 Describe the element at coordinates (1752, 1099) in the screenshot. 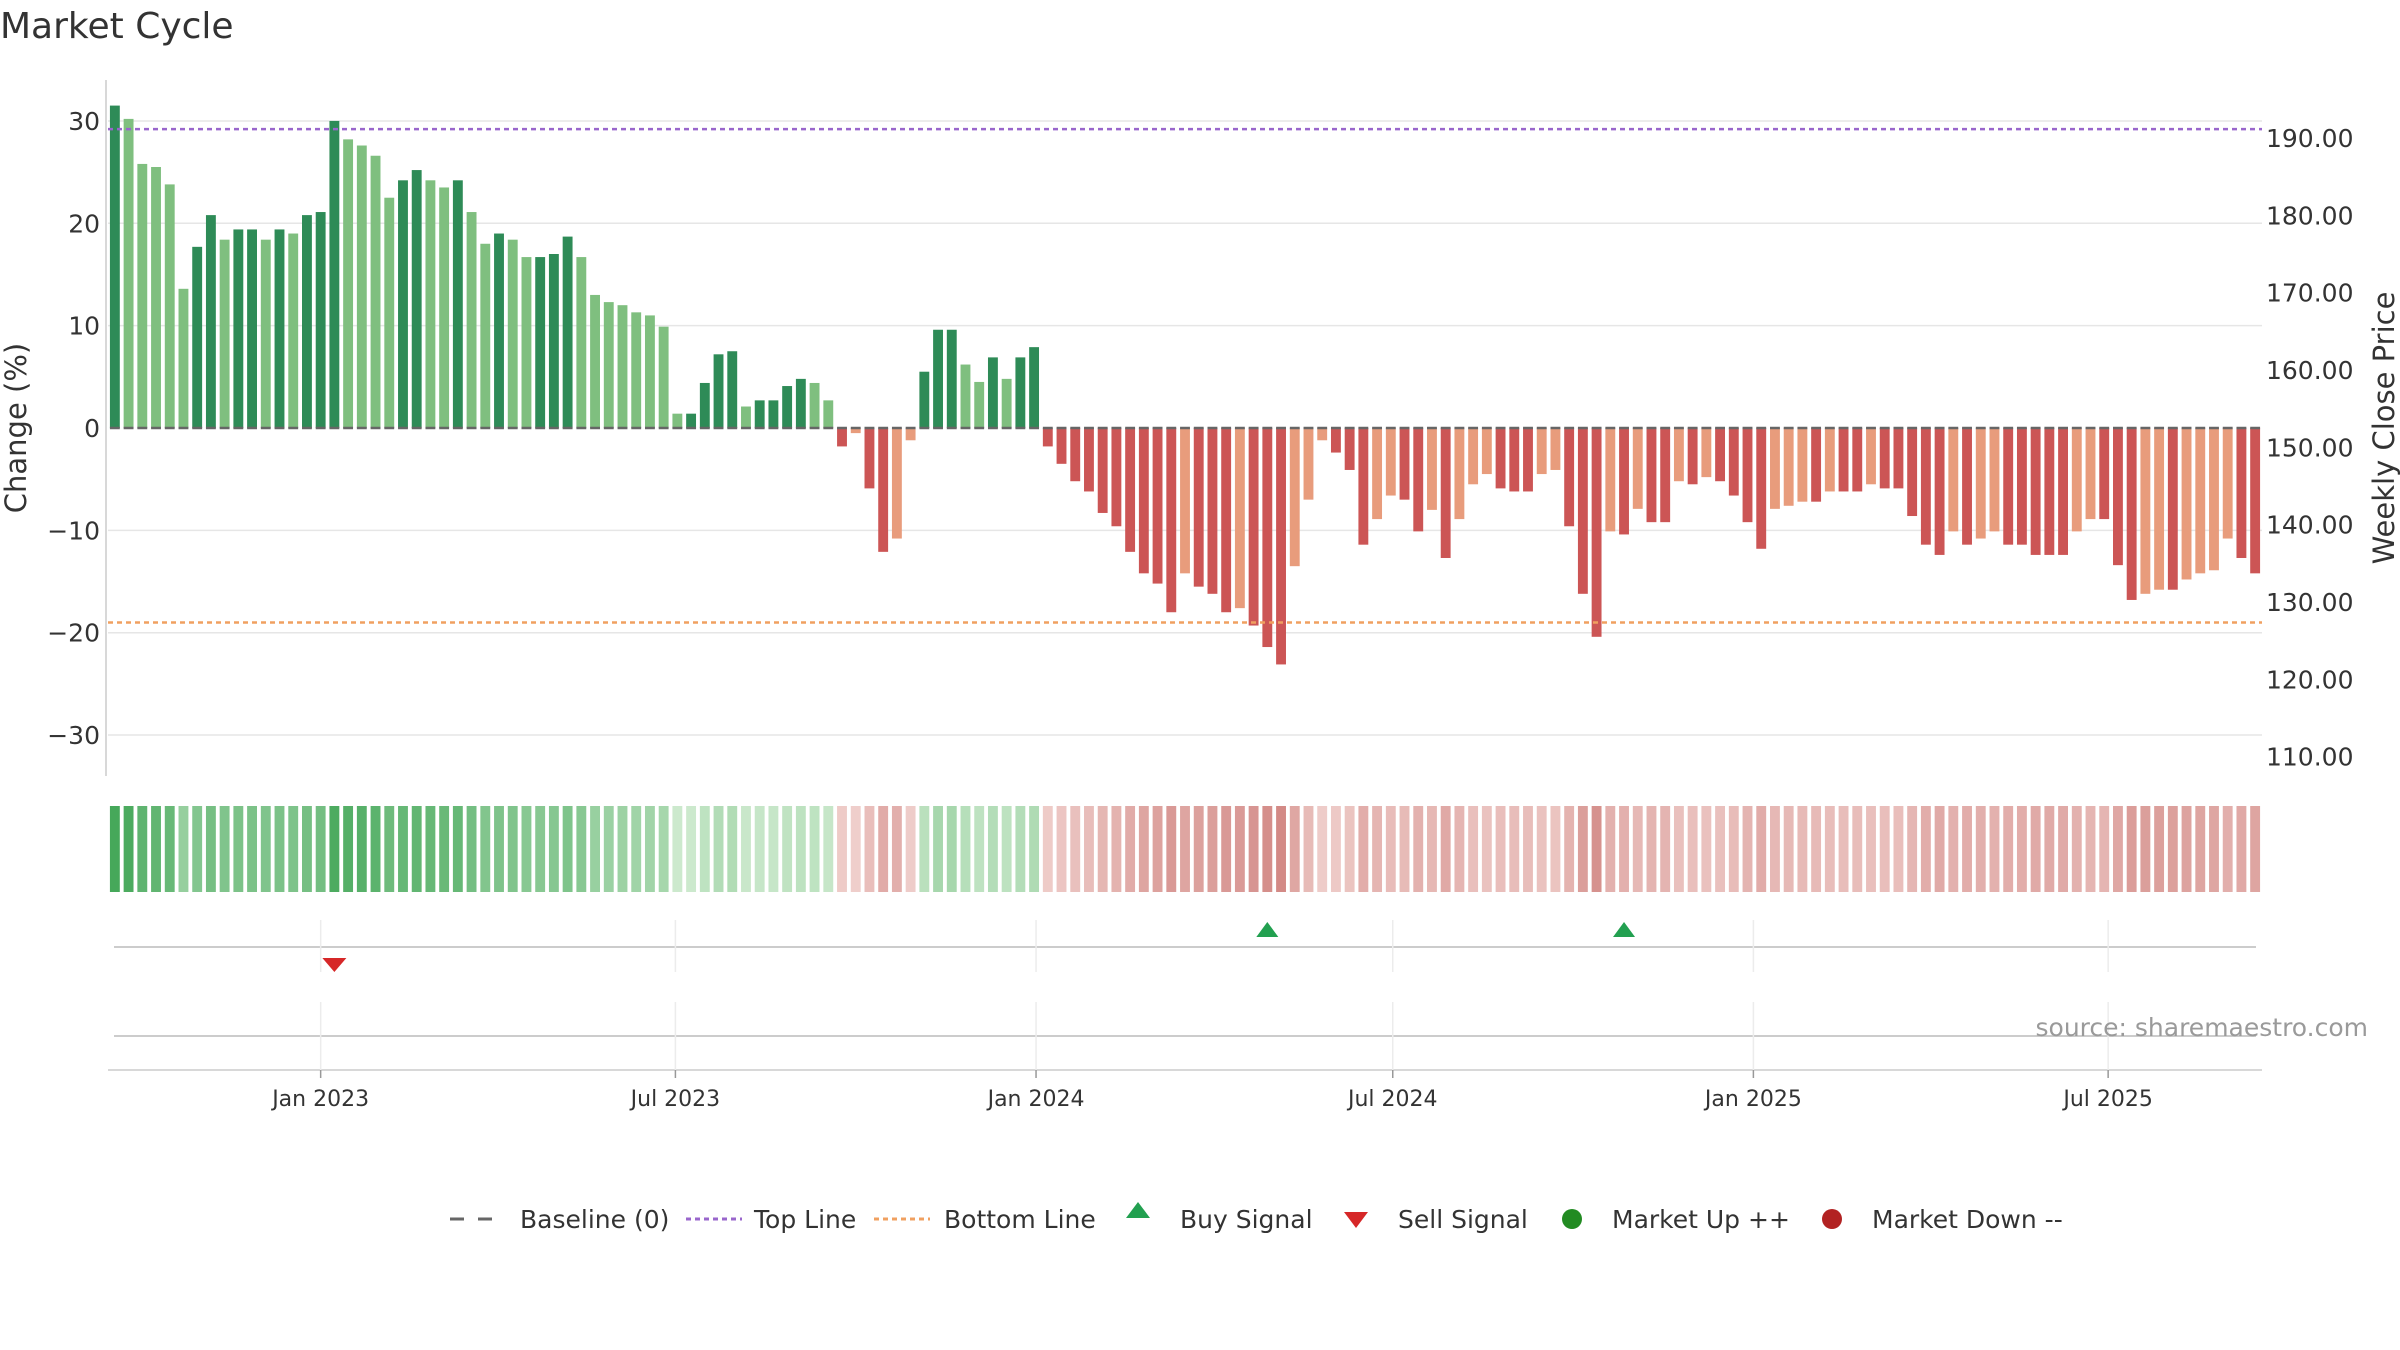

I see `x-tick-label: Jan 2025` at that location.